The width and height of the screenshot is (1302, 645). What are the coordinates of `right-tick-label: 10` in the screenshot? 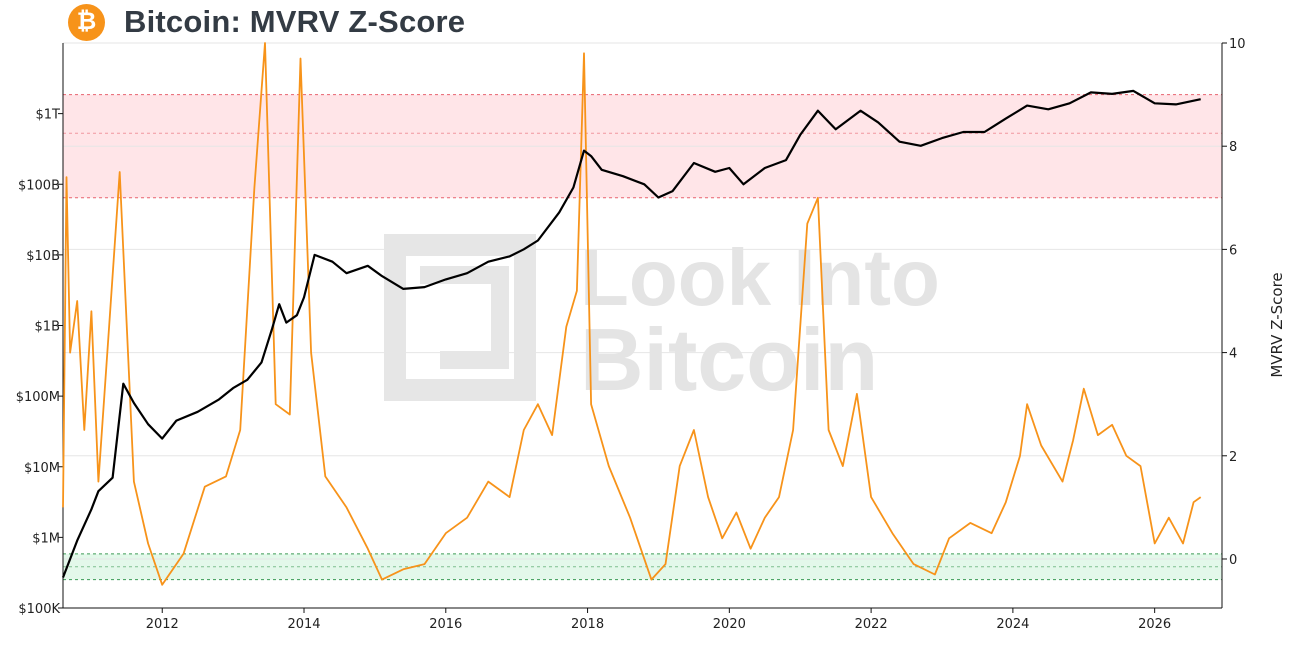 It's located at (1237, 44).